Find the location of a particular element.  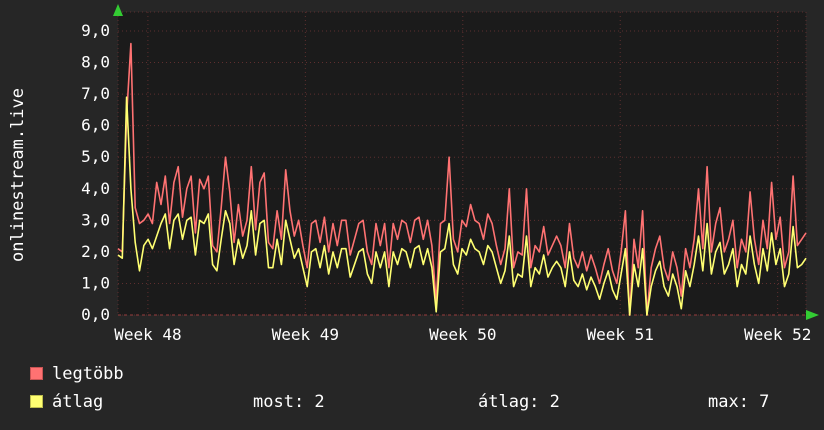

svg-text: 3,0 is located at coordinates (95, 219).